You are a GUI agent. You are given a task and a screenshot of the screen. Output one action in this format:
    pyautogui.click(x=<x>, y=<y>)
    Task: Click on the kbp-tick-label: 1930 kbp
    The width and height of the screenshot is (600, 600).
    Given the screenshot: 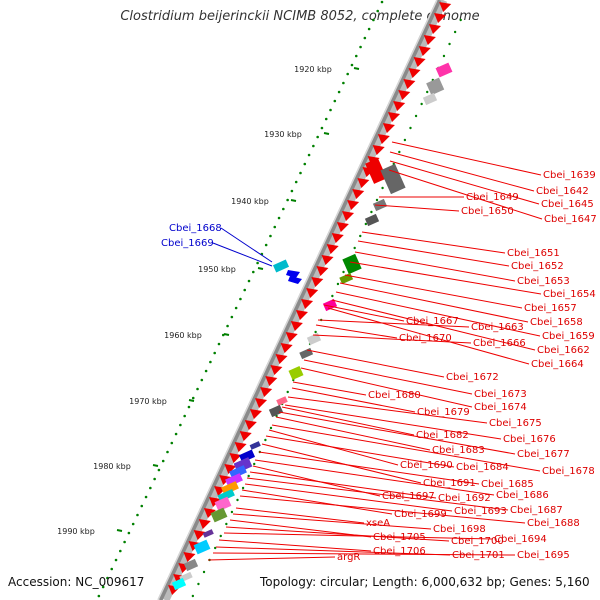 What is the action you would take?
    pyautogui.click(x=283, y=134)
    